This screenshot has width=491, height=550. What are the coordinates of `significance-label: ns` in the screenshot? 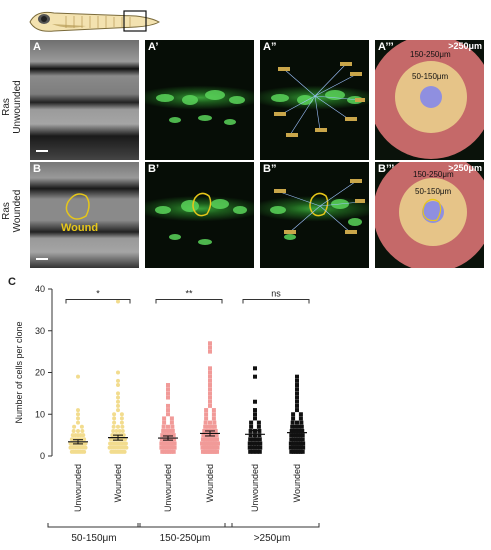 It's located at (276, 293).